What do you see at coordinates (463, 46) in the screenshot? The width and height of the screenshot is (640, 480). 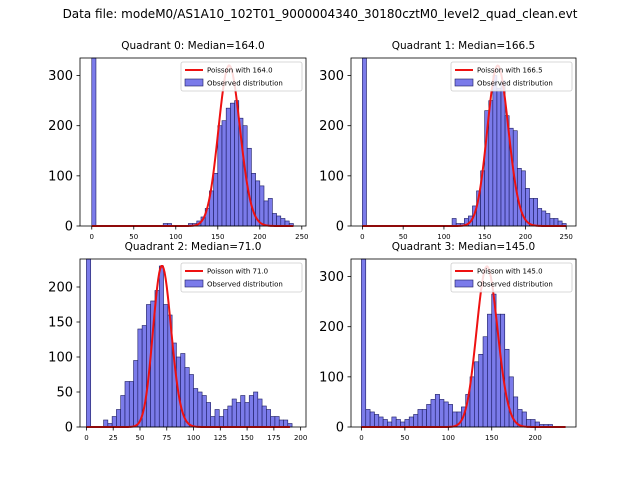 I see `subplot-title: Quadrant 1: Median=166.5` at bounding box center [463, 46].